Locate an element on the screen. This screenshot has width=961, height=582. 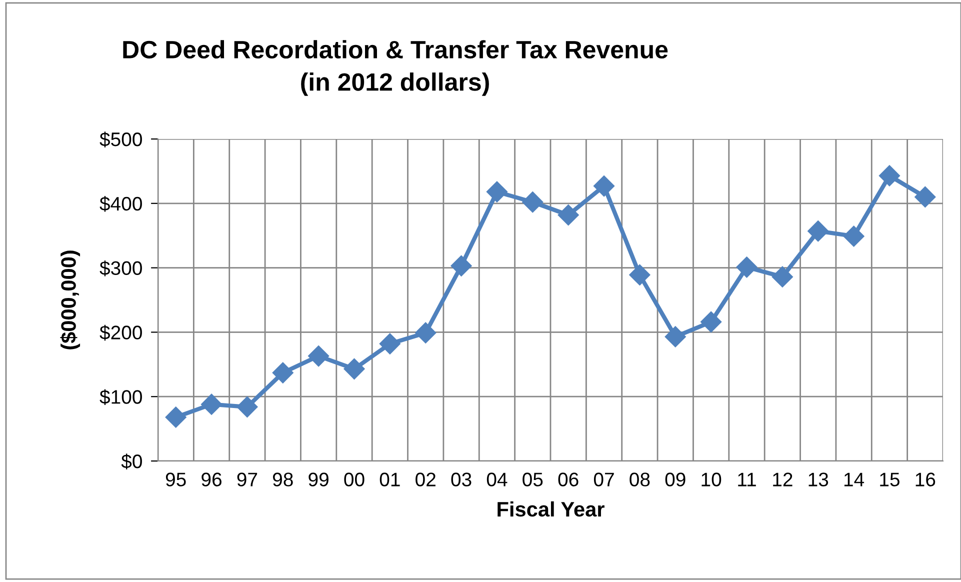
x-tick-label: 96 is located at coordinates (212, 479).